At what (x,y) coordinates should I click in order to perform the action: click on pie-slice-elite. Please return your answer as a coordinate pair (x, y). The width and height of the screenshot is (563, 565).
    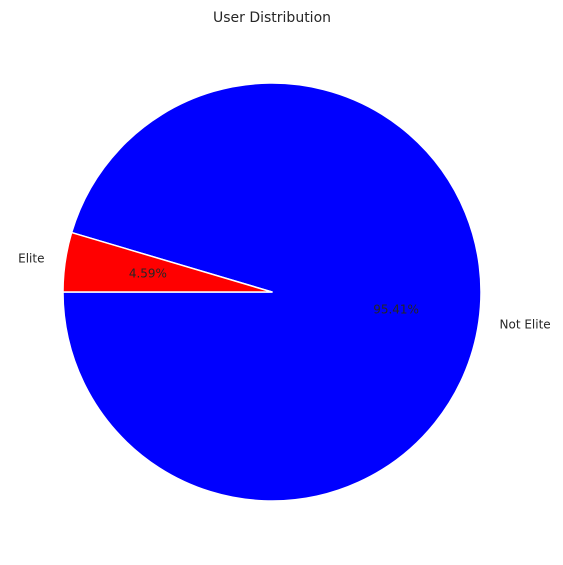
    Looking at the image, I should click on (167, 262).